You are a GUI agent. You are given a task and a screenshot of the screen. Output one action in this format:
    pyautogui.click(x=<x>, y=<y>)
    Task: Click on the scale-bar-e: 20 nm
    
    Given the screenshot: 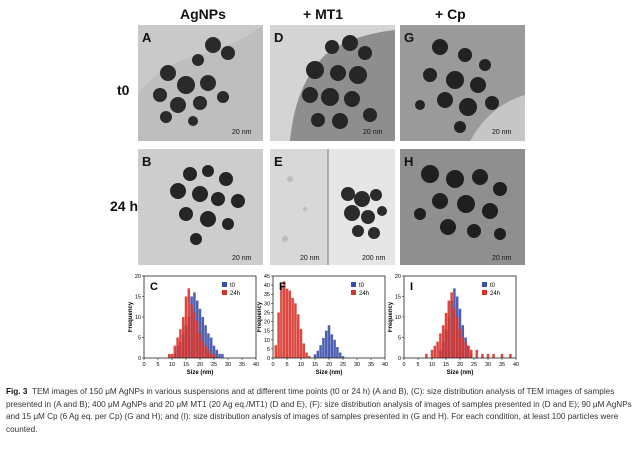 What is the action you would take?
    pyautogui.click(x=310, y=258)
    